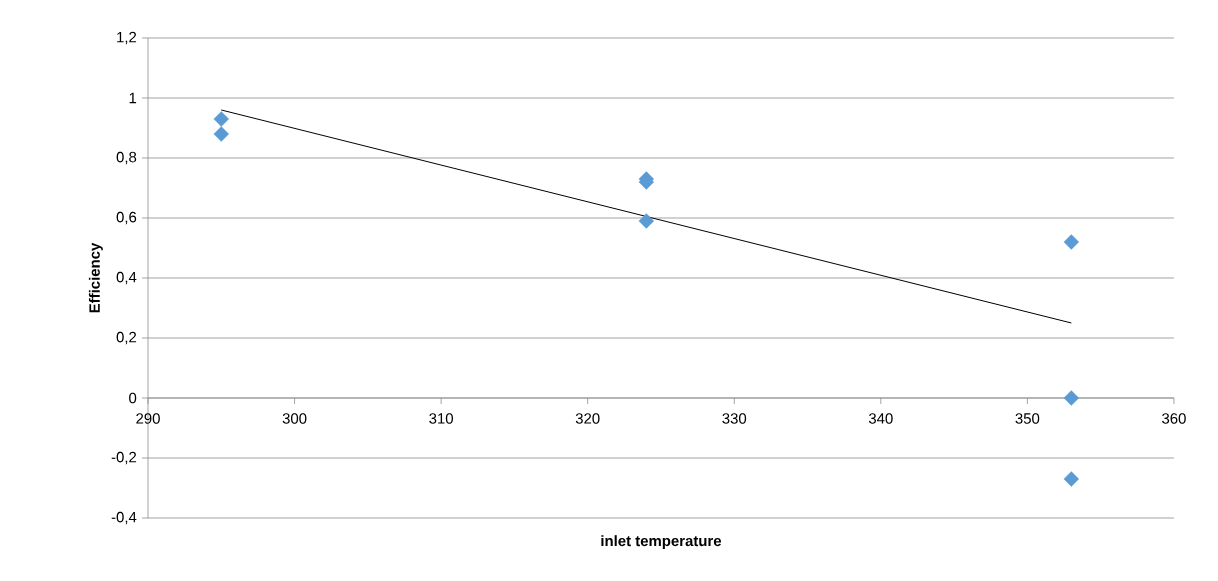  What do you see at coordinates (133, 98) in the screenshot?
I see `y-tick-label: 1` at bounding box center [133, 98].